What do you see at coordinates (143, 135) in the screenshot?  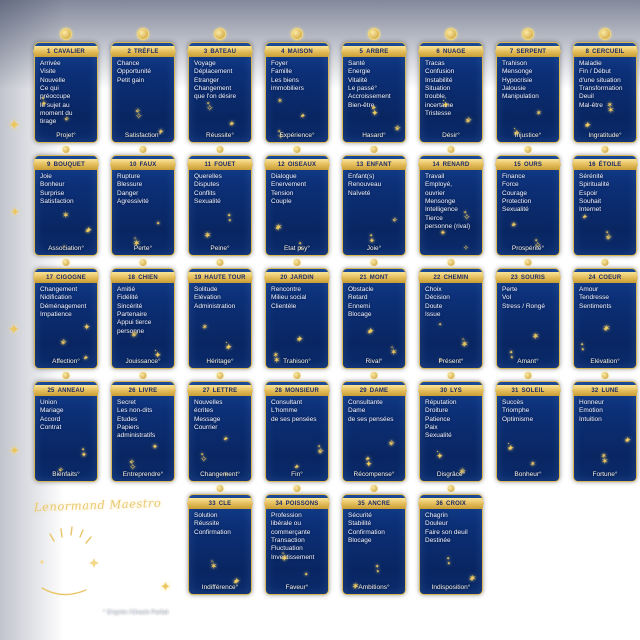 I see `card-meaning: Satisfaction°` at bounding box center [143, 135].